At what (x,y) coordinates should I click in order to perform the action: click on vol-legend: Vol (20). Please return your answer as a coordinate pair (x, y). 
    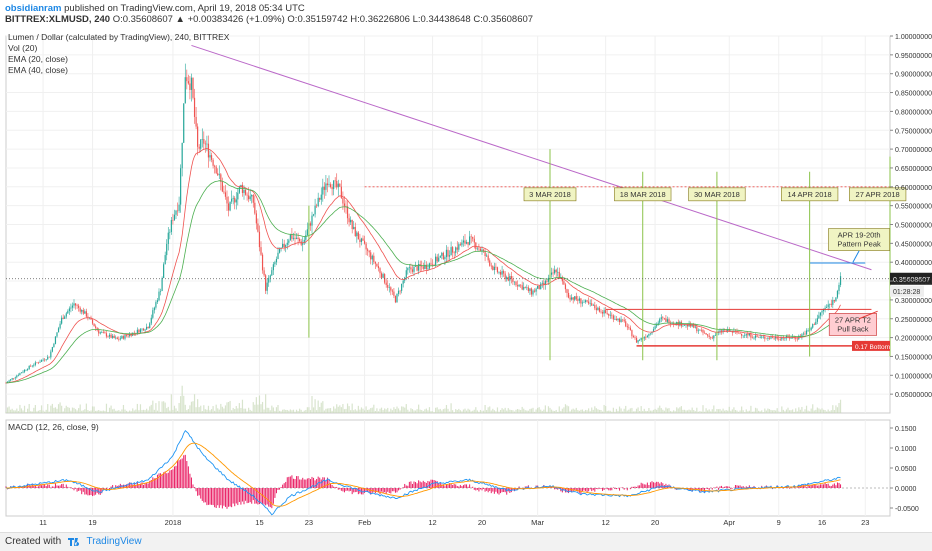
    Looking at the image, I should click on (22, 48).